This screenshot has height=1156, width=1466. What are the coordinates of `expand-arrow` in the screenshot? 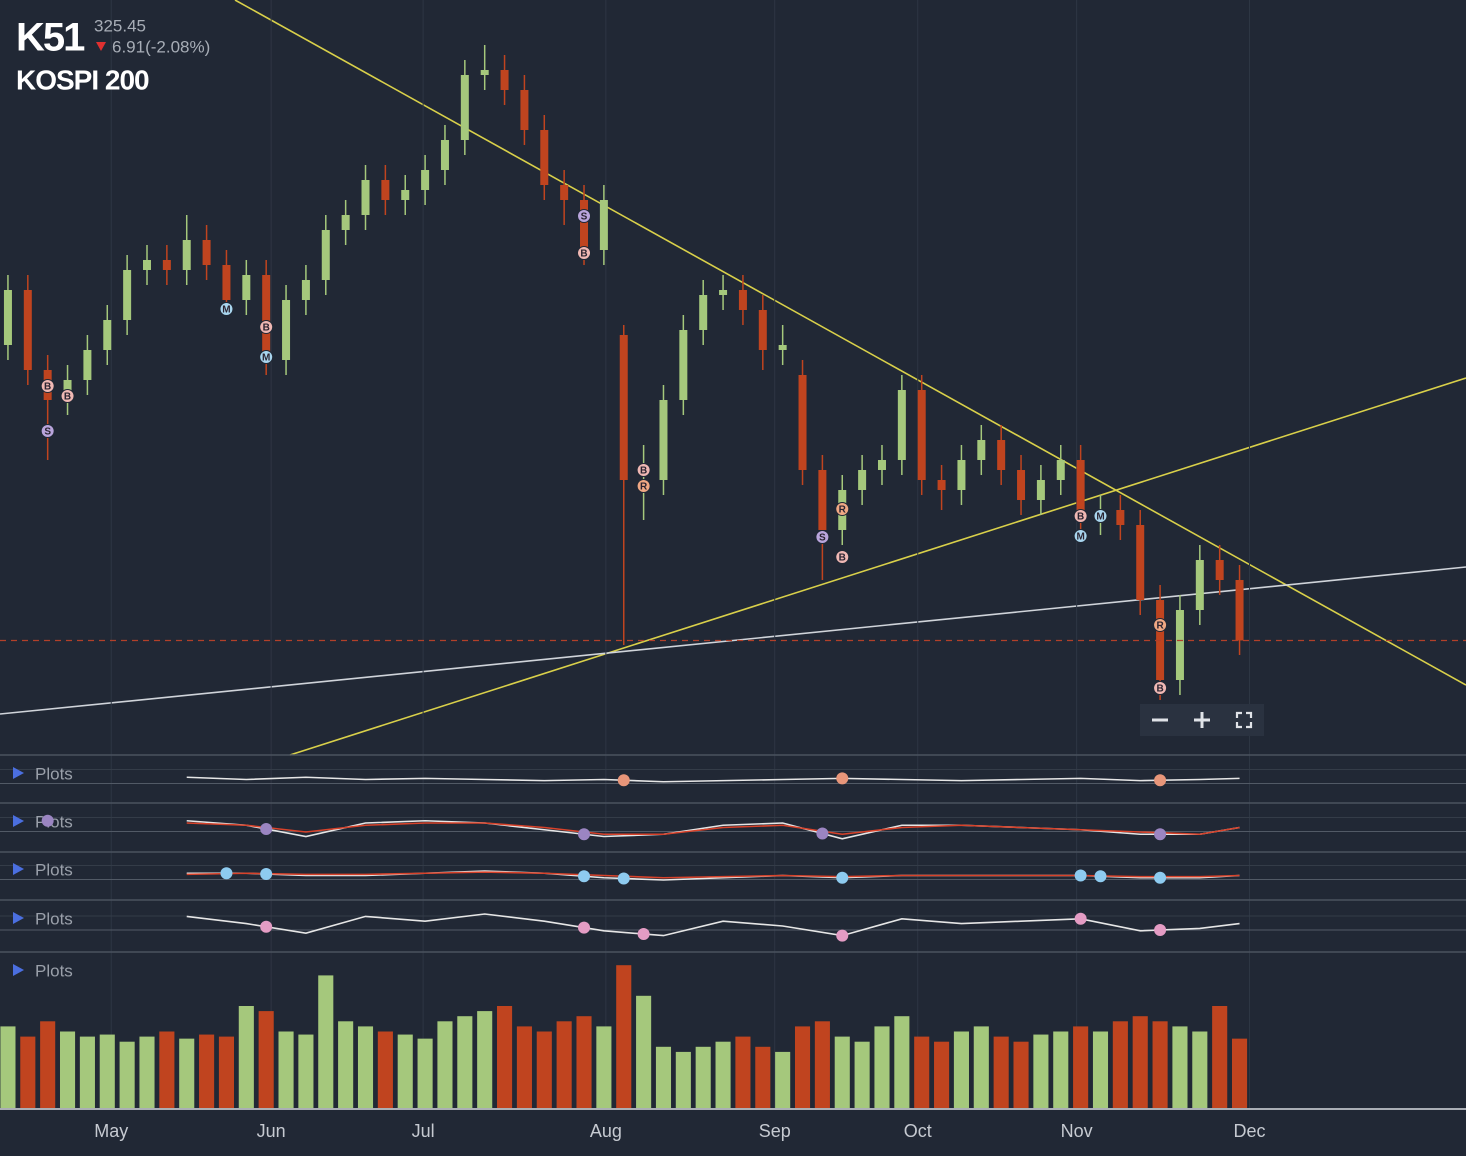 It's located at (18, 773).